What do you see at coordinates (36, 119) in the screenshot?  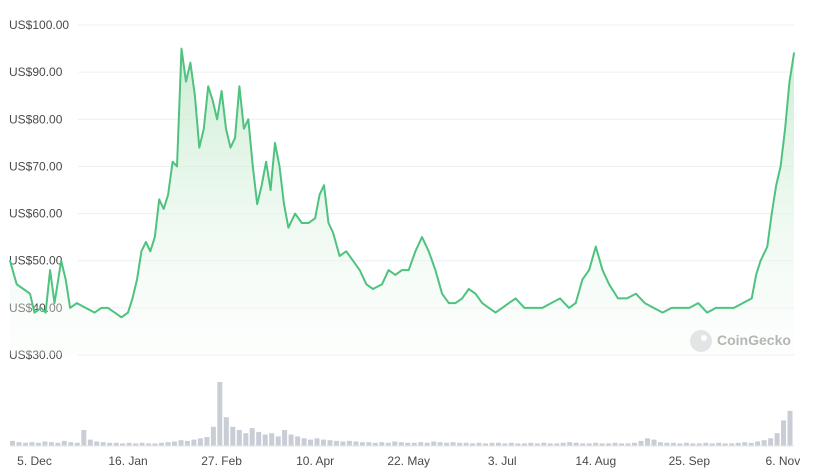 I see `y-tick-label: US$80.00` at bounding box center [36, 119].